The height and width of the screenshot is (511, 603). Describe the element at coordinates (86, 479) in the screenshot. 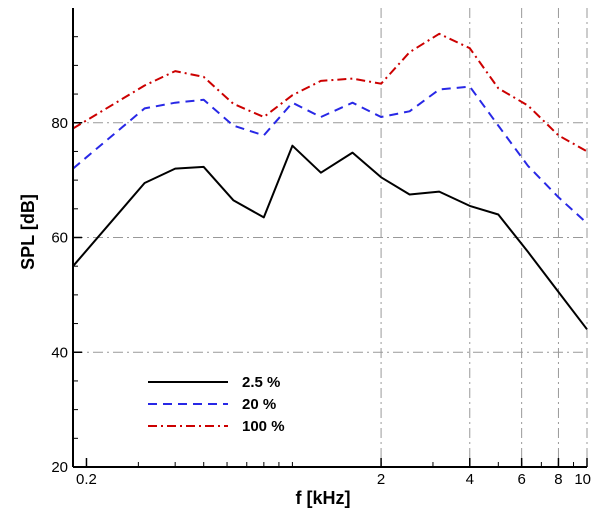

I see `x-tick-label: 0.2` at that location.